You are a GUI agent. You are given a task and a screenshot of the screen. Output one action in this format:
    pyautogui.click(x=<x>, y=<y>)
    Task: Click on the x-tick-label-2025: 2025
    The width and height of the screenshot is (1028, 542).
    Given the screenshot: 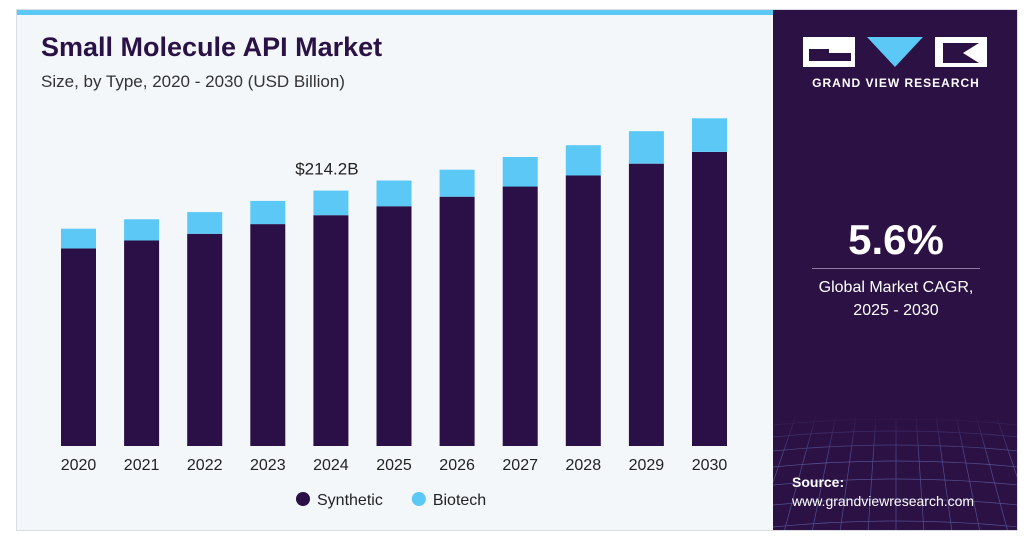 What is the action you would take?
    pyautogui.click(x=394, y=465)
    